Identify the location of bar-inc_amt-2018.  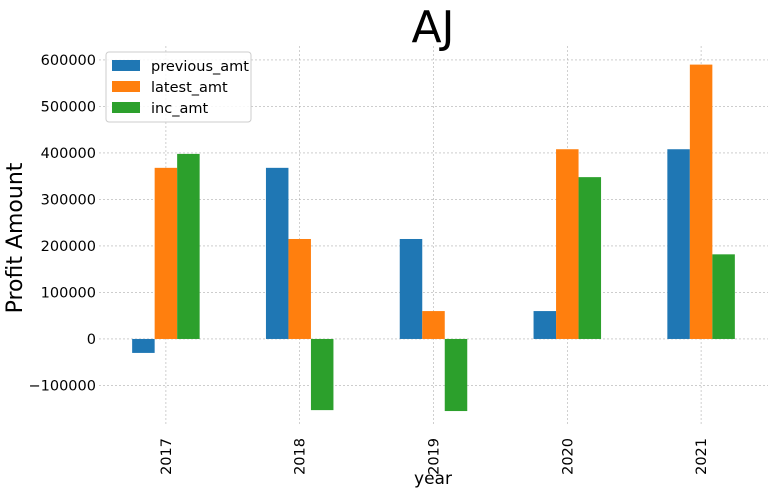
(322, 374).